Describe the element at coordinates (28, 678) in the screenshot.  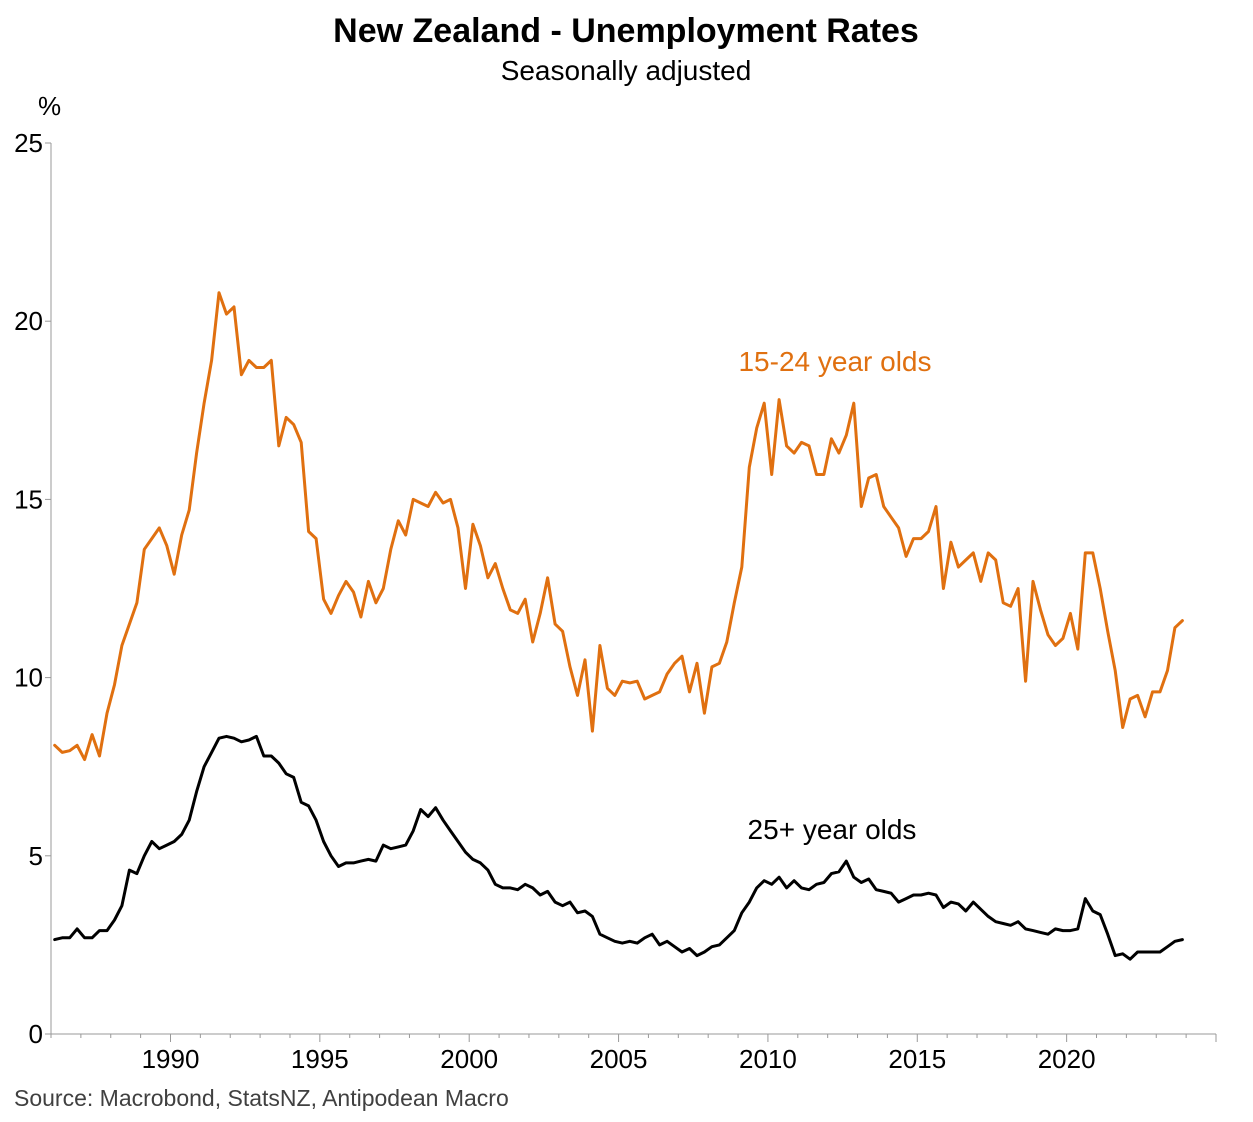
I see `y-tick-label: 10` at that location.